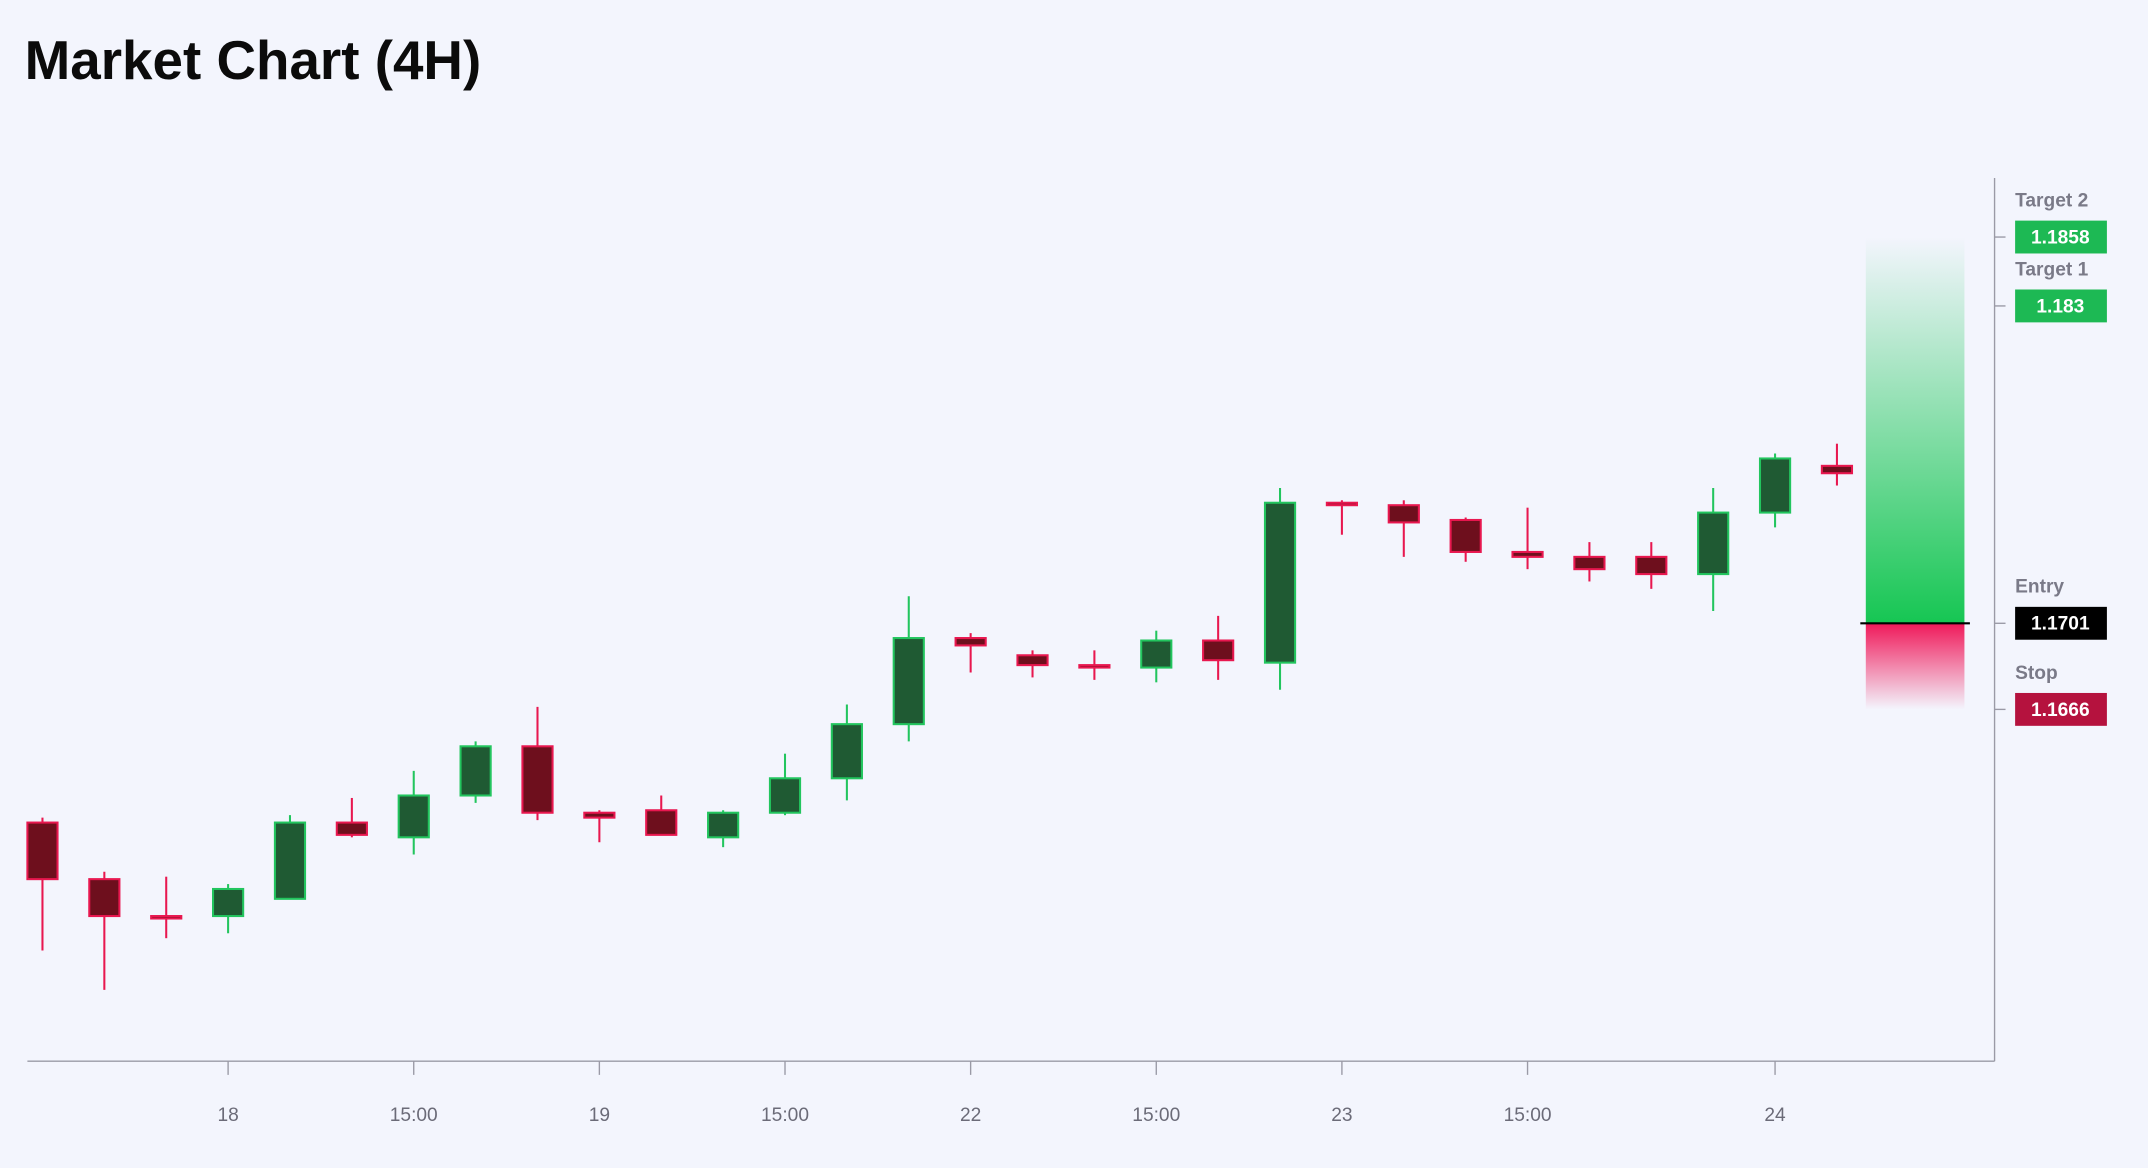 This screenshot has width=2148, height=1168. I want to click on x-tick-label: 18, so click(227, 1115).